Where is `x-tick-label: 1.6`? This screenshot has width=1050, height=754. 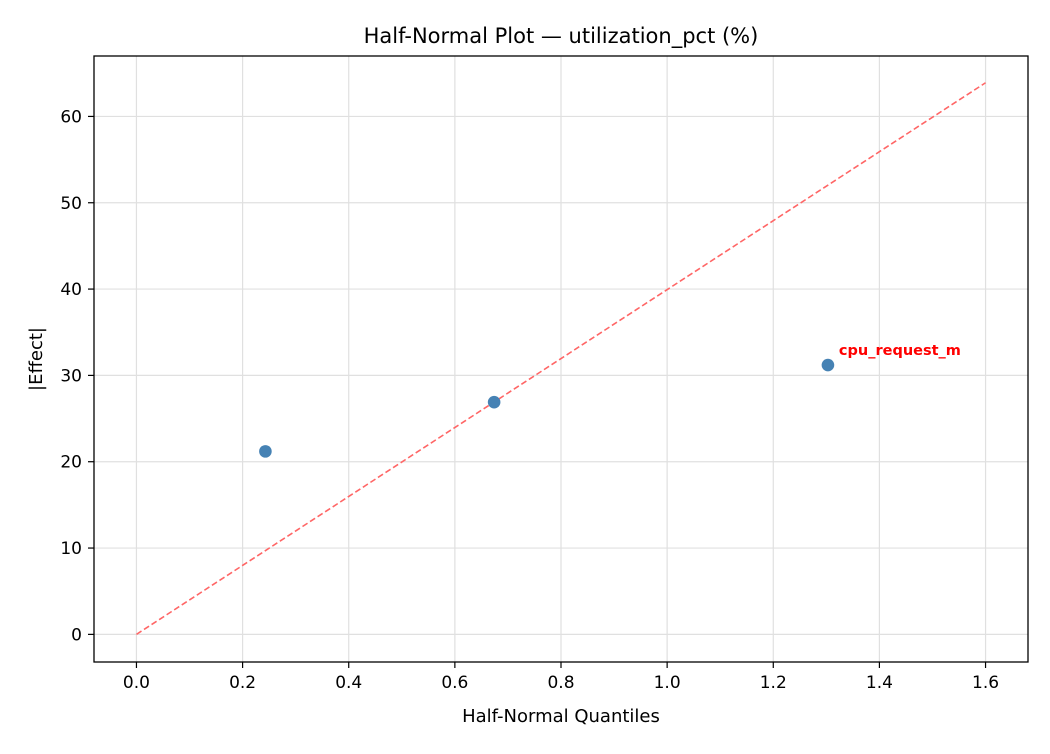 x-tick-label: 1.6 is located at coordinates (985, 683).